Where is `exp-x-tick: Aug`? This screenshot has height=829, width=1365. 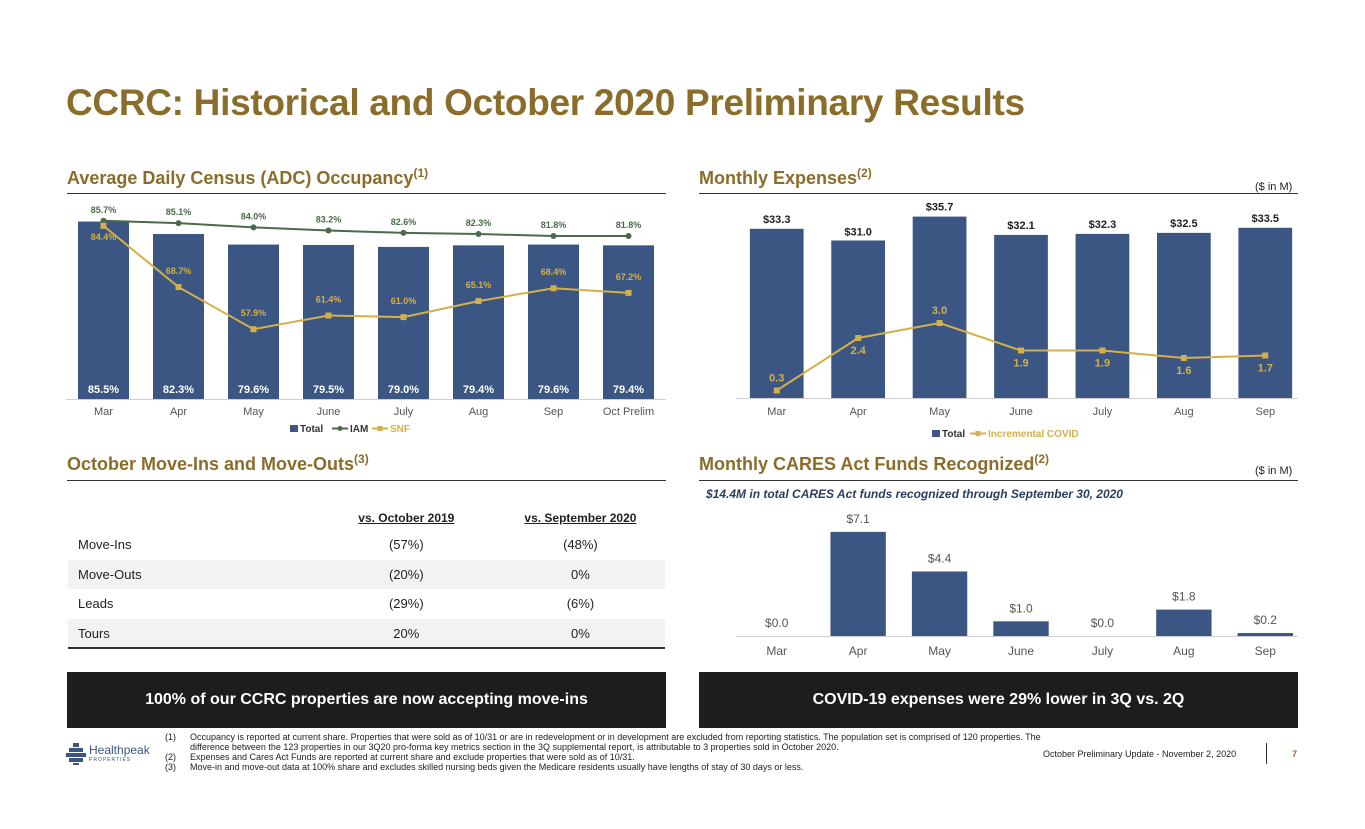
exp-x-tick: Aug is located at coordinates (1184, 412).